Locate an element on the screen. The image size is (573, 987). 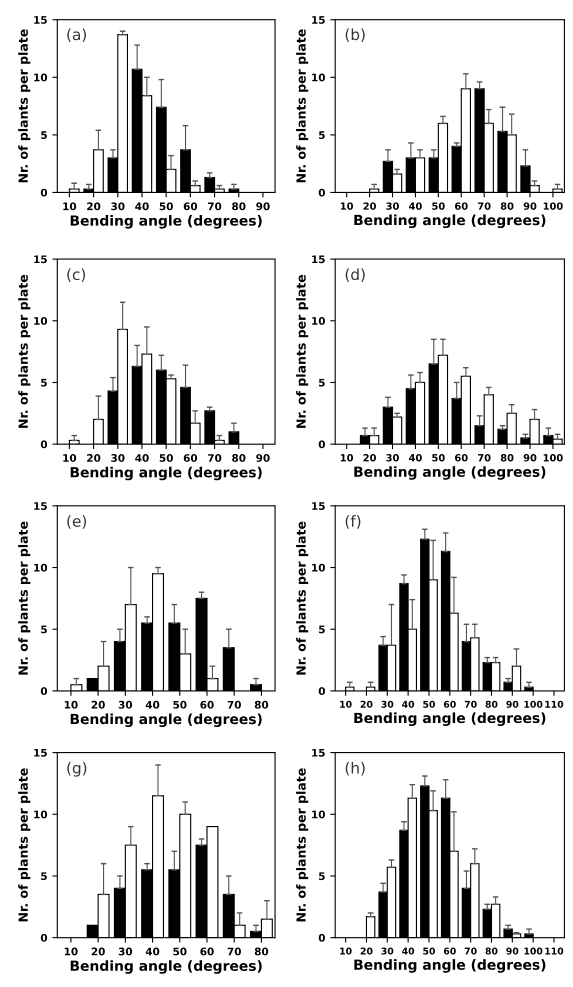
annotation: (f) is located at coordinates (353, 522).